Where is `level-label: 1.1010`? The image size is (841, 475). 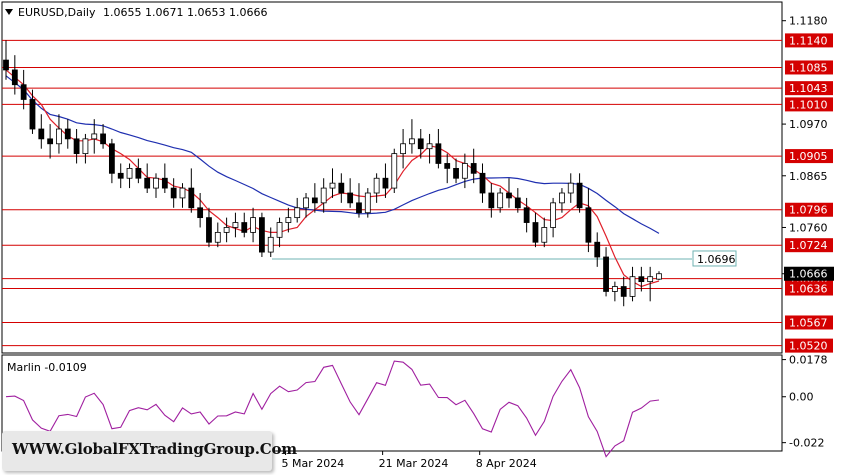
level-label: 1.1010 is located at coordinates (808, 104).